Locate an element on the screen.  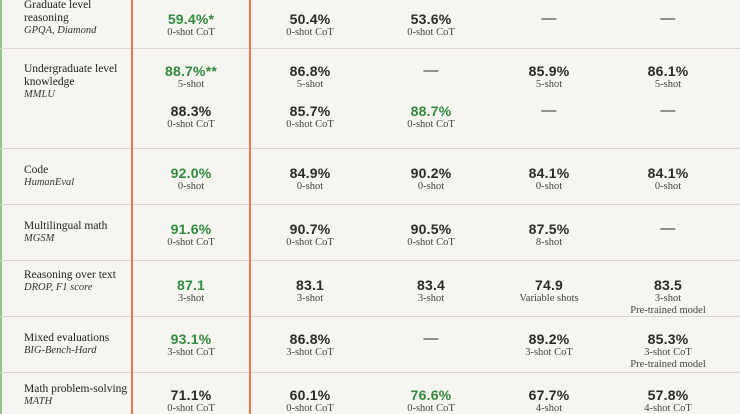
score-value: 83.5 is located at coordinates (668, 285).